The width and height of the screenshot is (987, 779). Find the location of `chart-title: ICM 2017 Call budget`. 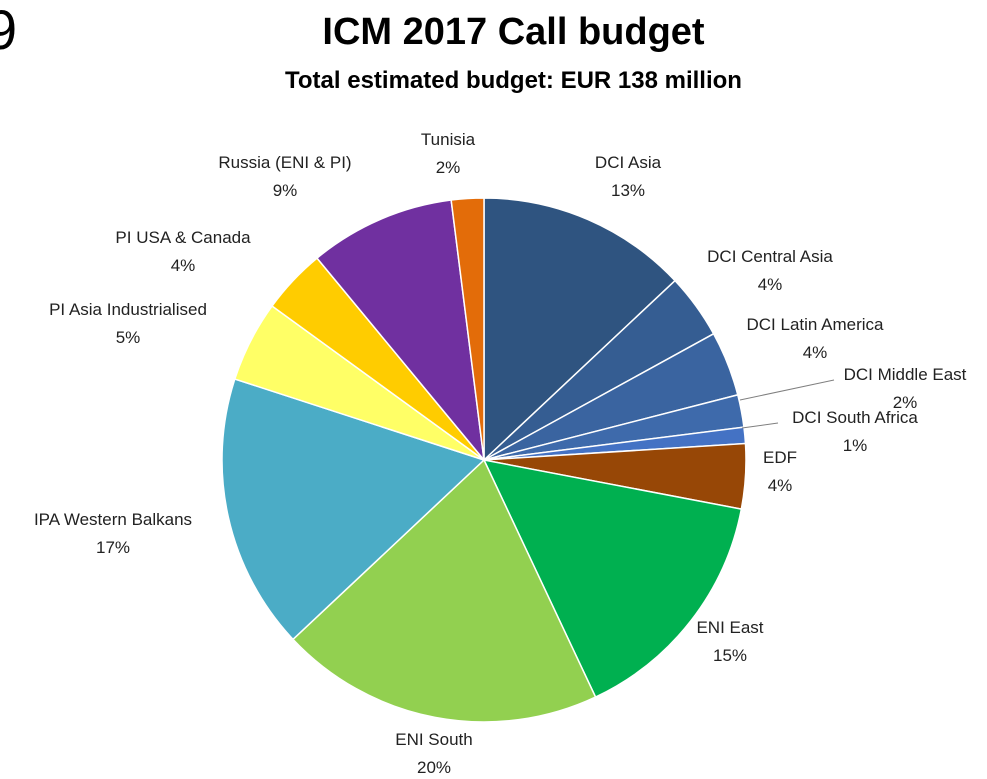

chart-title: ICM 2017 Call budget is located at coordinates (513, 32).